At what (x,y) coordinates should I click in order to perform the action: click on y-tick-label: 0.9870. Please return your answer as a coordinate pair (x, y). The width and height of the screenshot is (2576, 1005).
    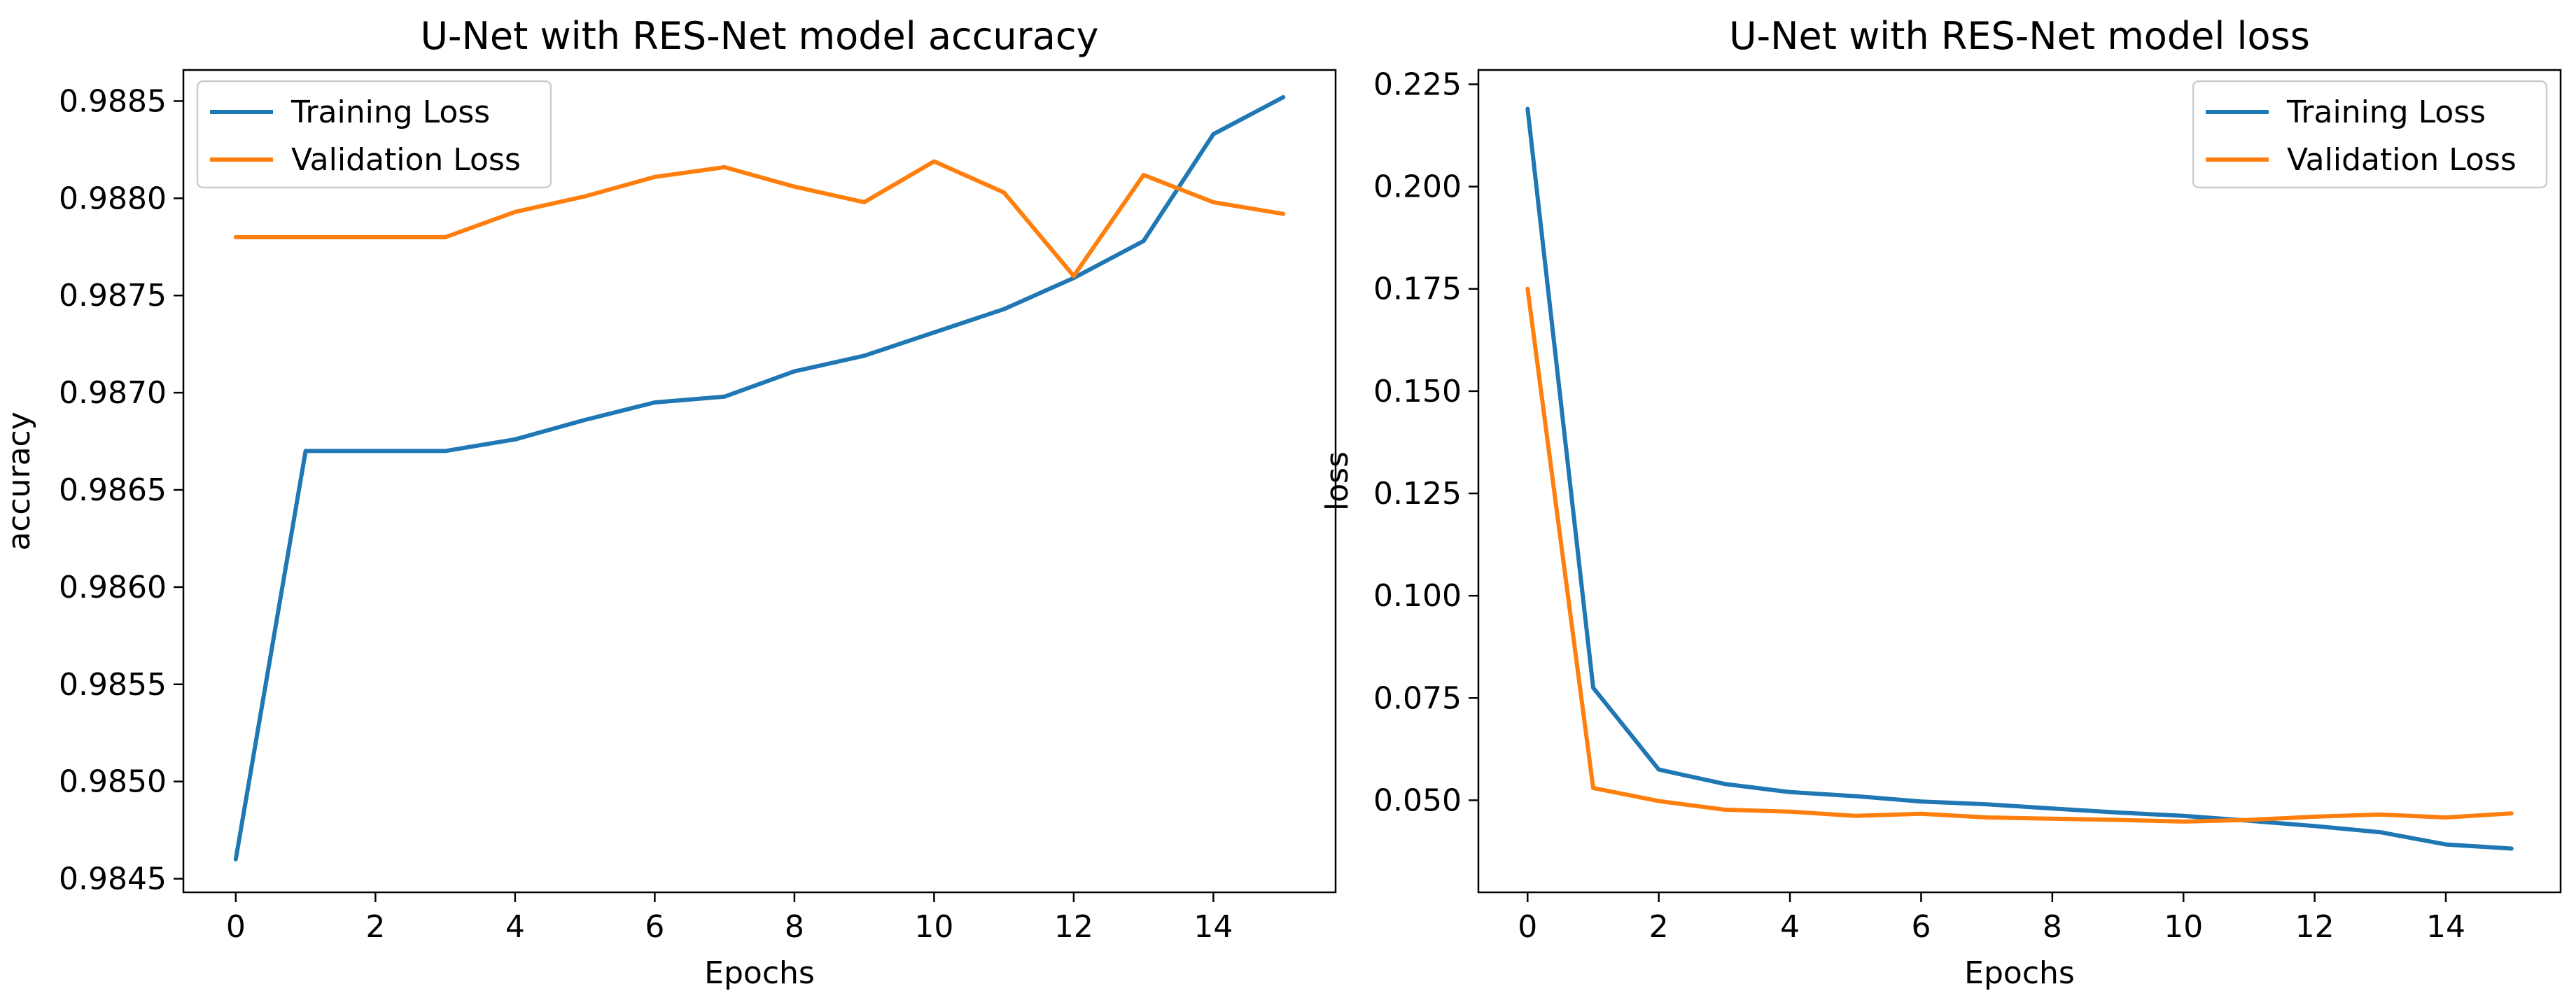
    Looking at the image, I should click on (113, 393).